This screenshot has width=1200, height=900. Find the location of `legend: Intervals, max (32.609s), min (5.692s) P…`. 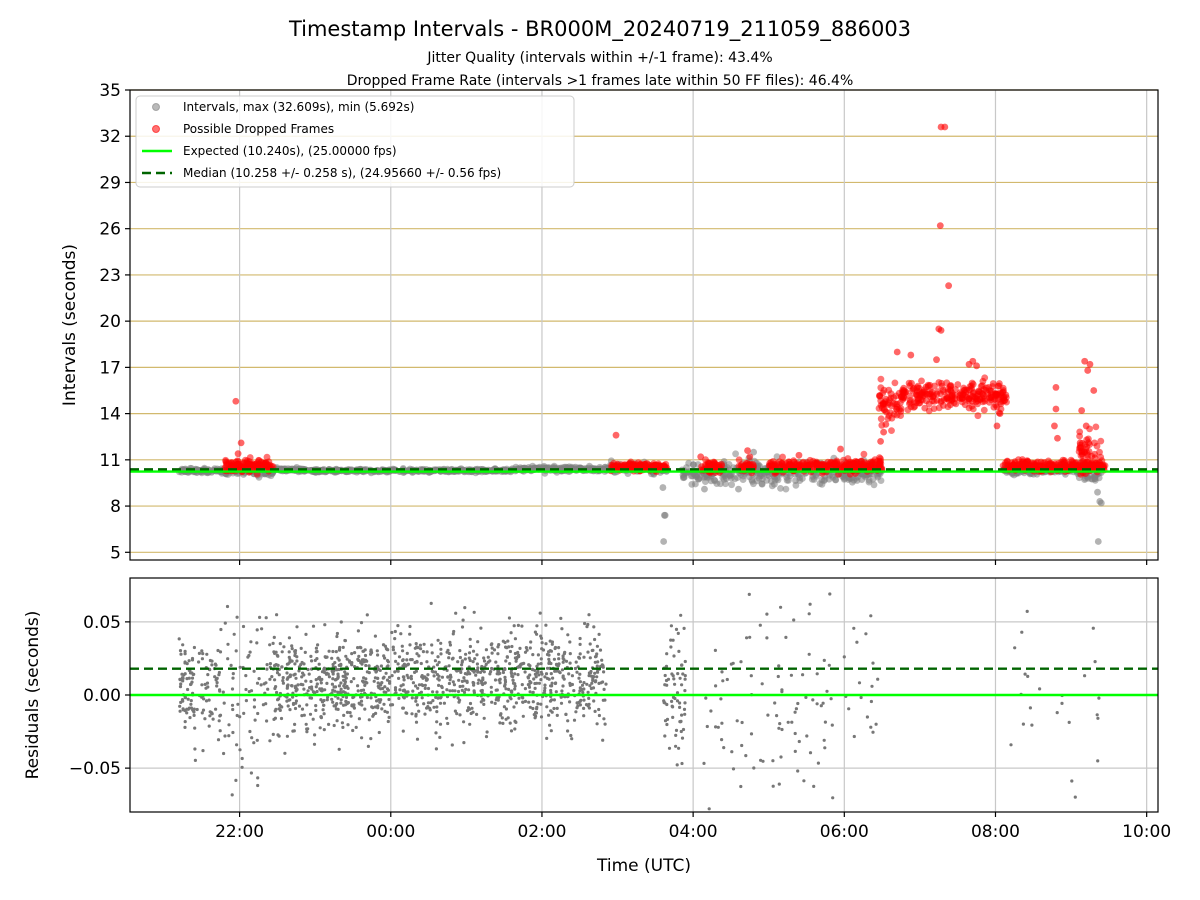

legend: Intervals, max (32.609s), min (5.692s) P… is located at coordinates (355, 141).